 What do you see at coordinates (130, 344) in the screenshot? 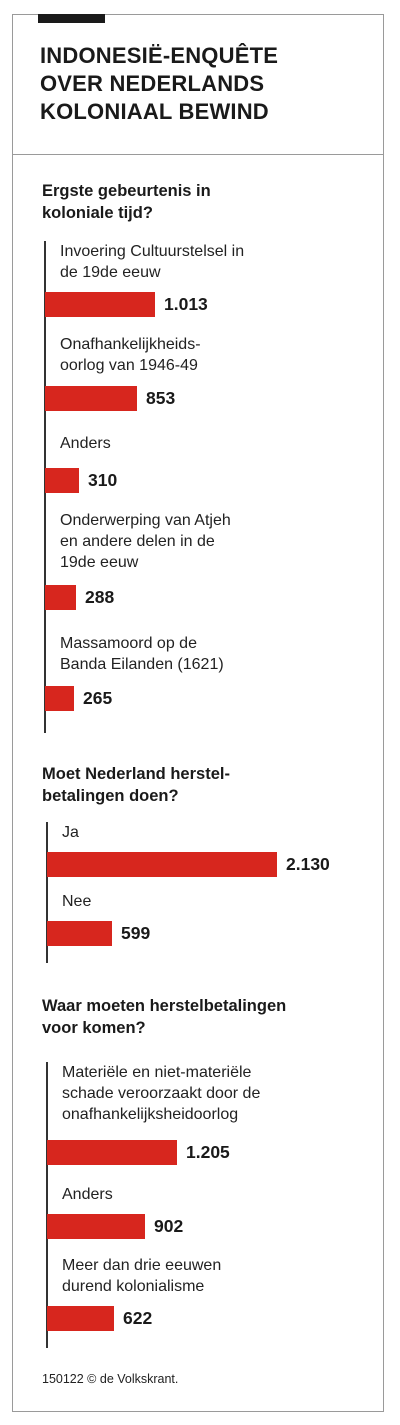
I see `category-label-line: Onafhankelijkheids-` at bounding box center [130, 344].